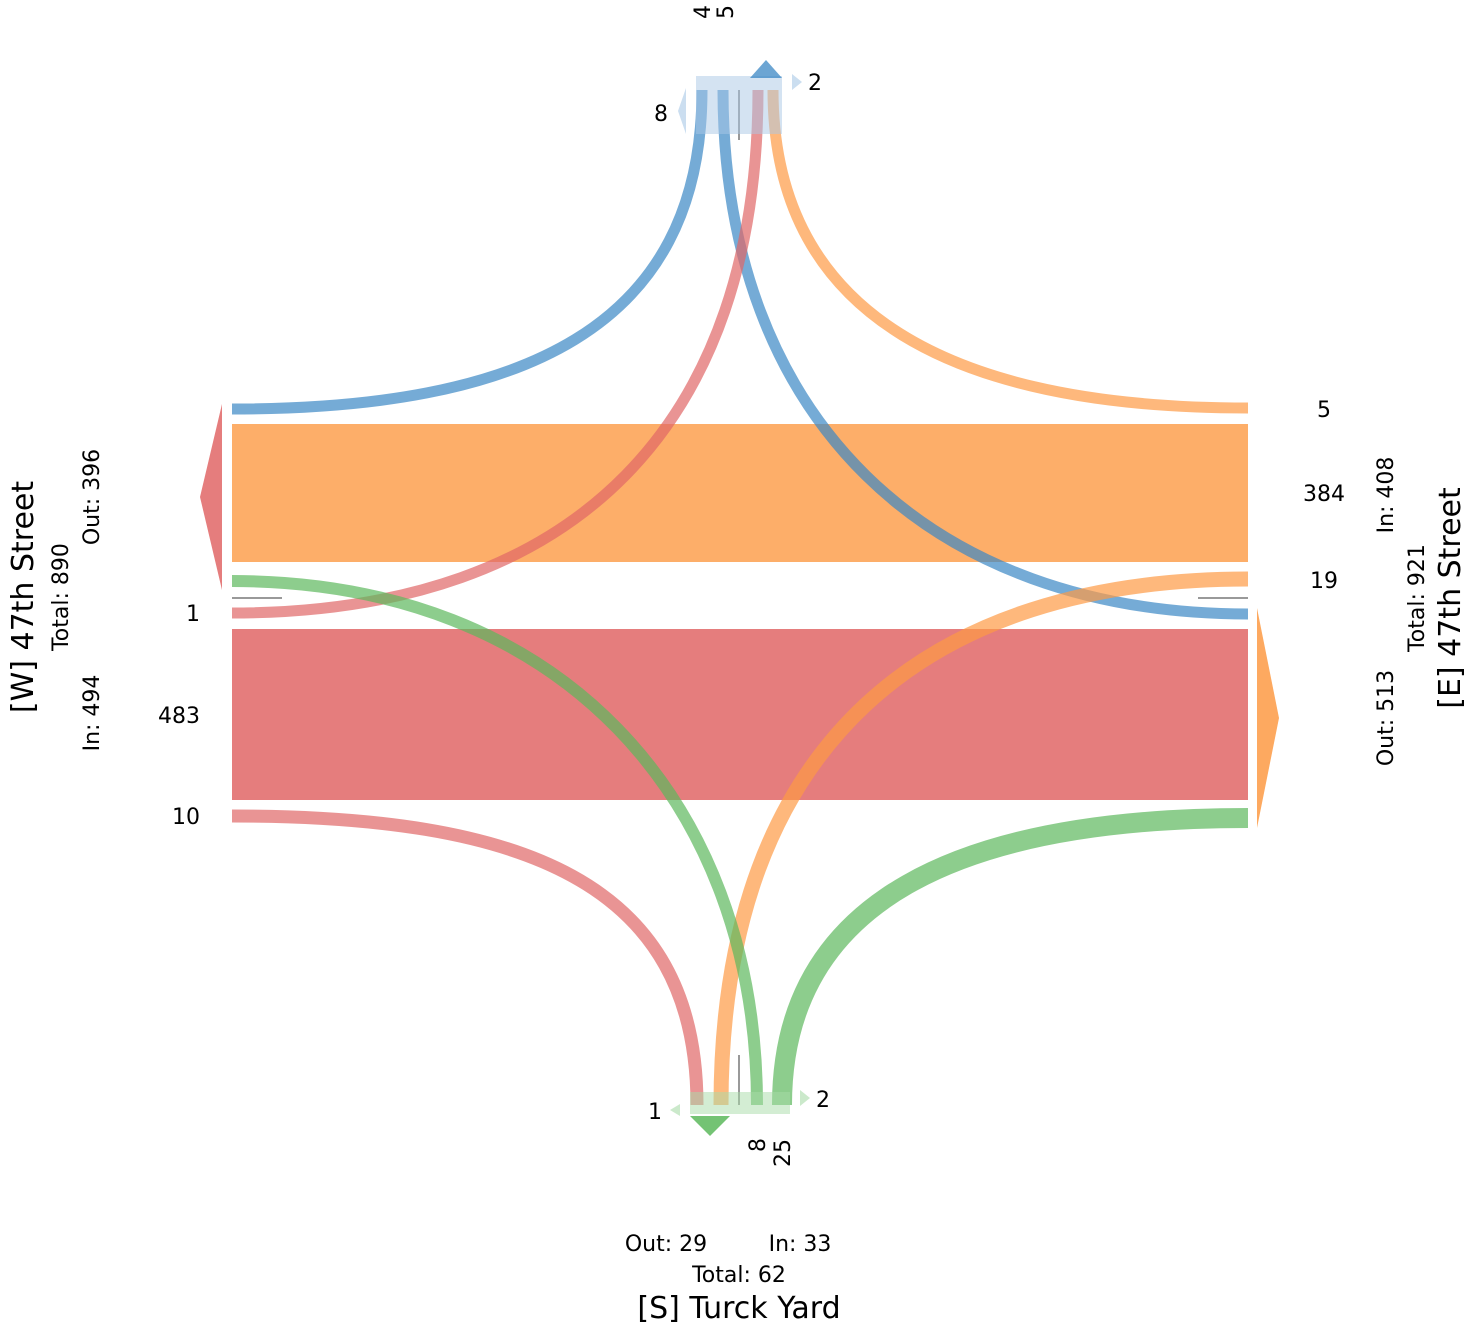  I want to click on south-uturn-right-count: 2, so click(823, 1100).